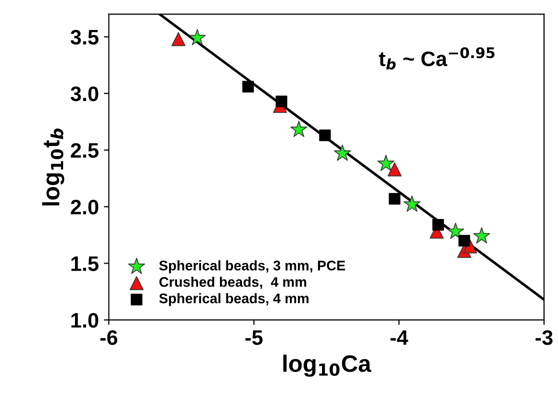  I want to click on y-tick-label: 1.0, so click(84, 320).